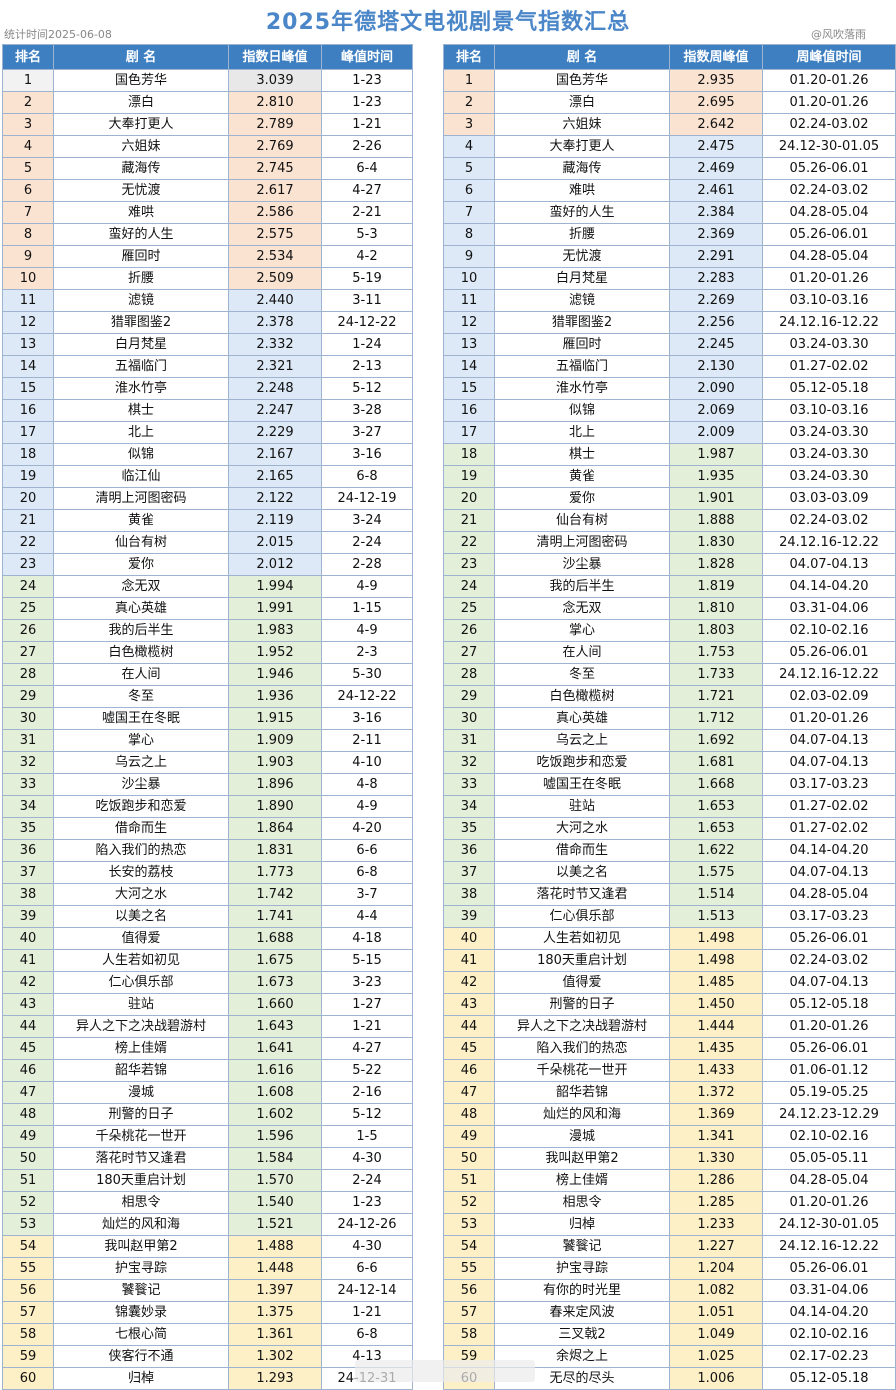  I want to click on rank-cell: 20, so click(28, 498).